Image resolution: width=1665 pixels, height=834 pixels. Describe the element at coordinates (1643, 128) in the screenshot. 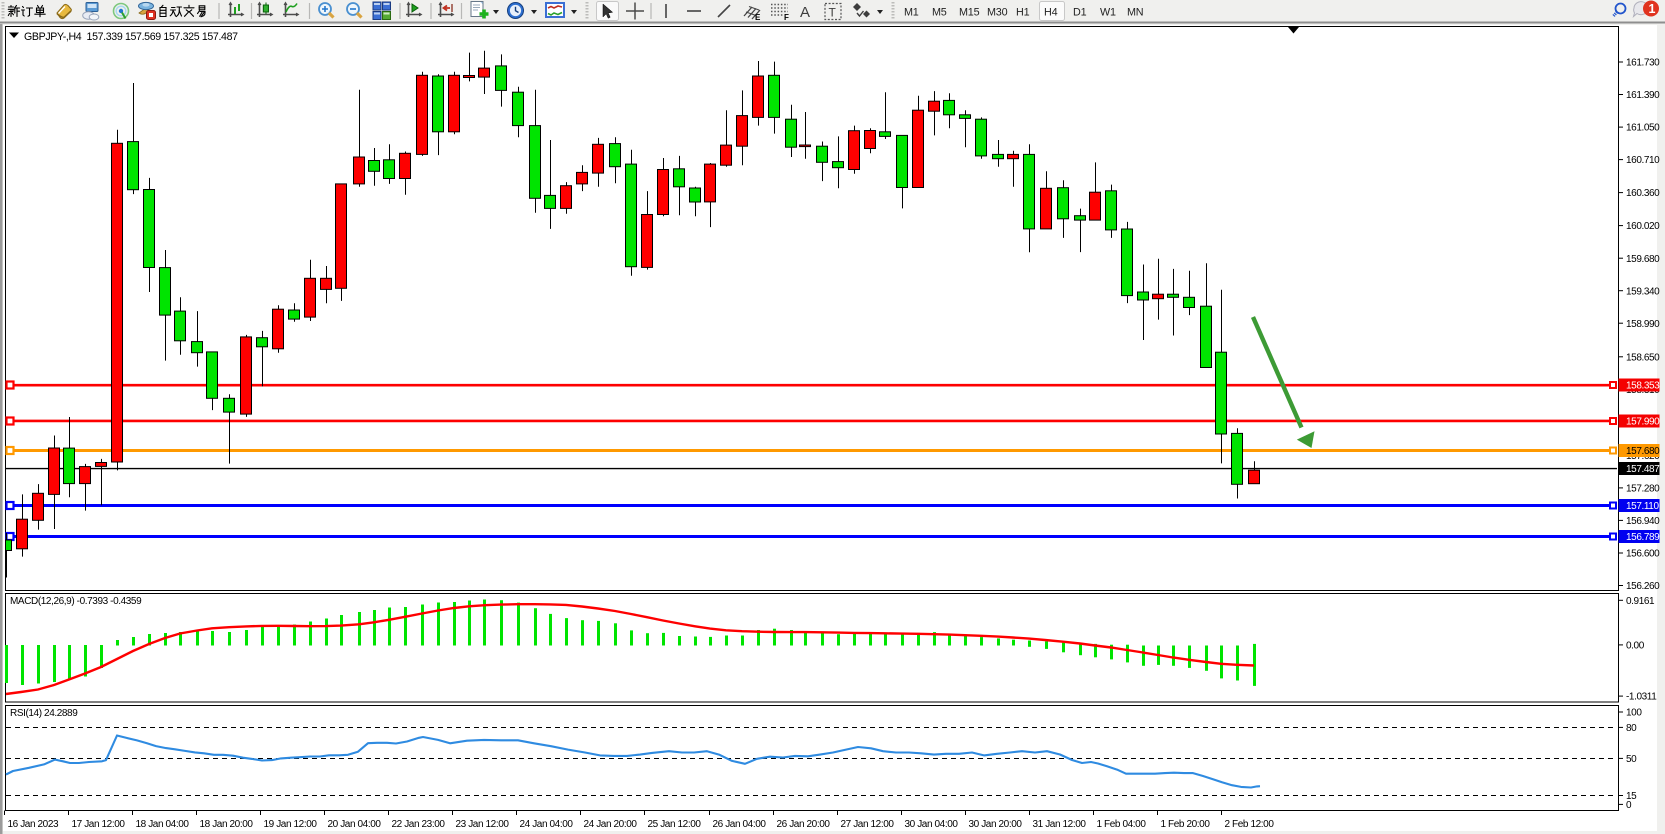

I see `svg-text: 161.050` at that location.